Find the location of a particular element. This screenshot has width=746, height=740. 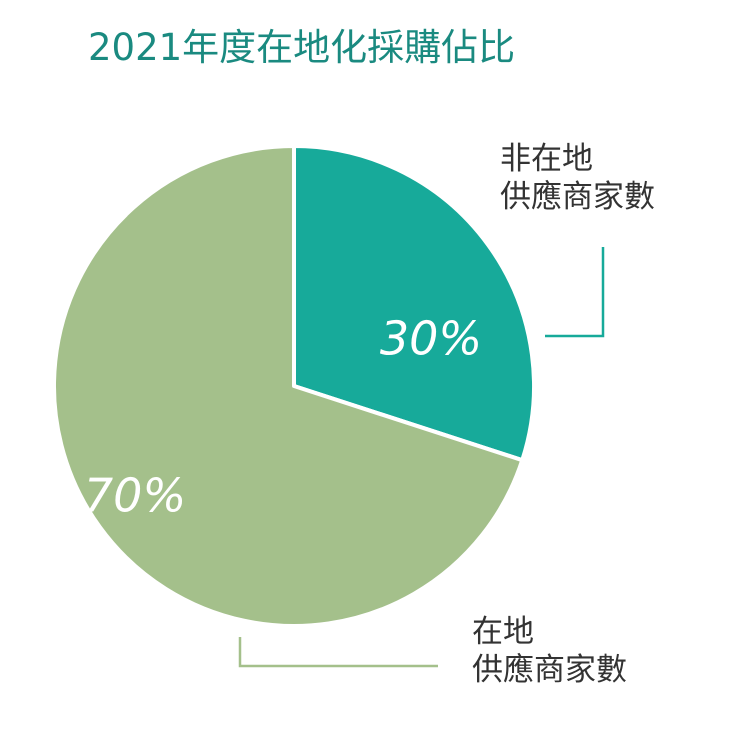

pie-value-label-nonlocal: 30% is located at coordinates (431, 339).